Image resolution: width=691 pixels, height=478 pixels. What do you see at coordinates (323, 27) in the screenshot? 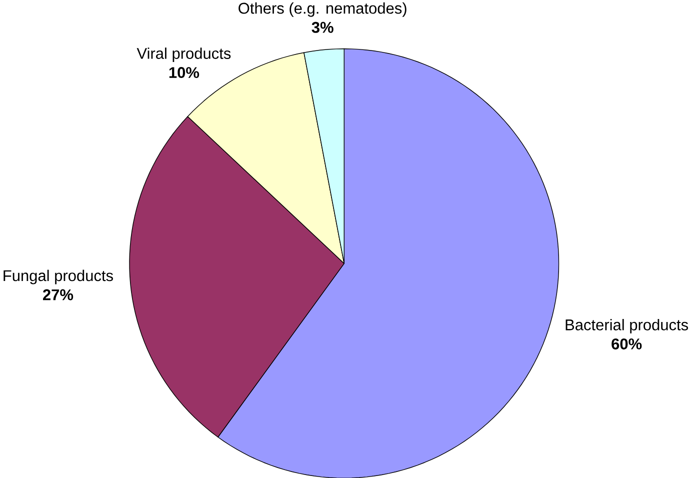
I see `data-label: 3%` at bounding box center [323, 27].